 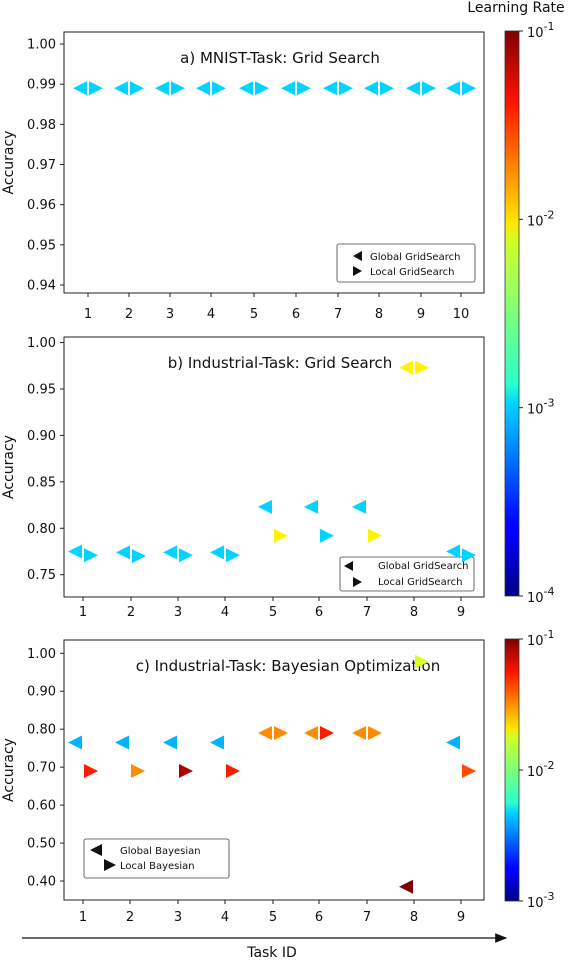 I want to click on panel-c-legend: Global Bayesian Local Bayesian, so click(x=156, y=858).